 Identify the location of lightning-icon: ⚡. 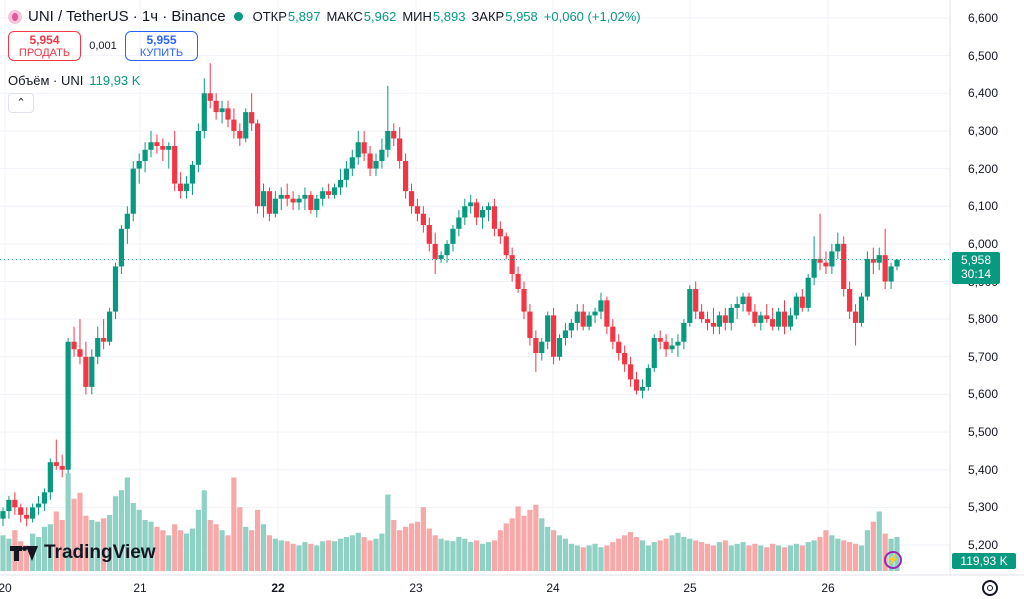
(893, 560).